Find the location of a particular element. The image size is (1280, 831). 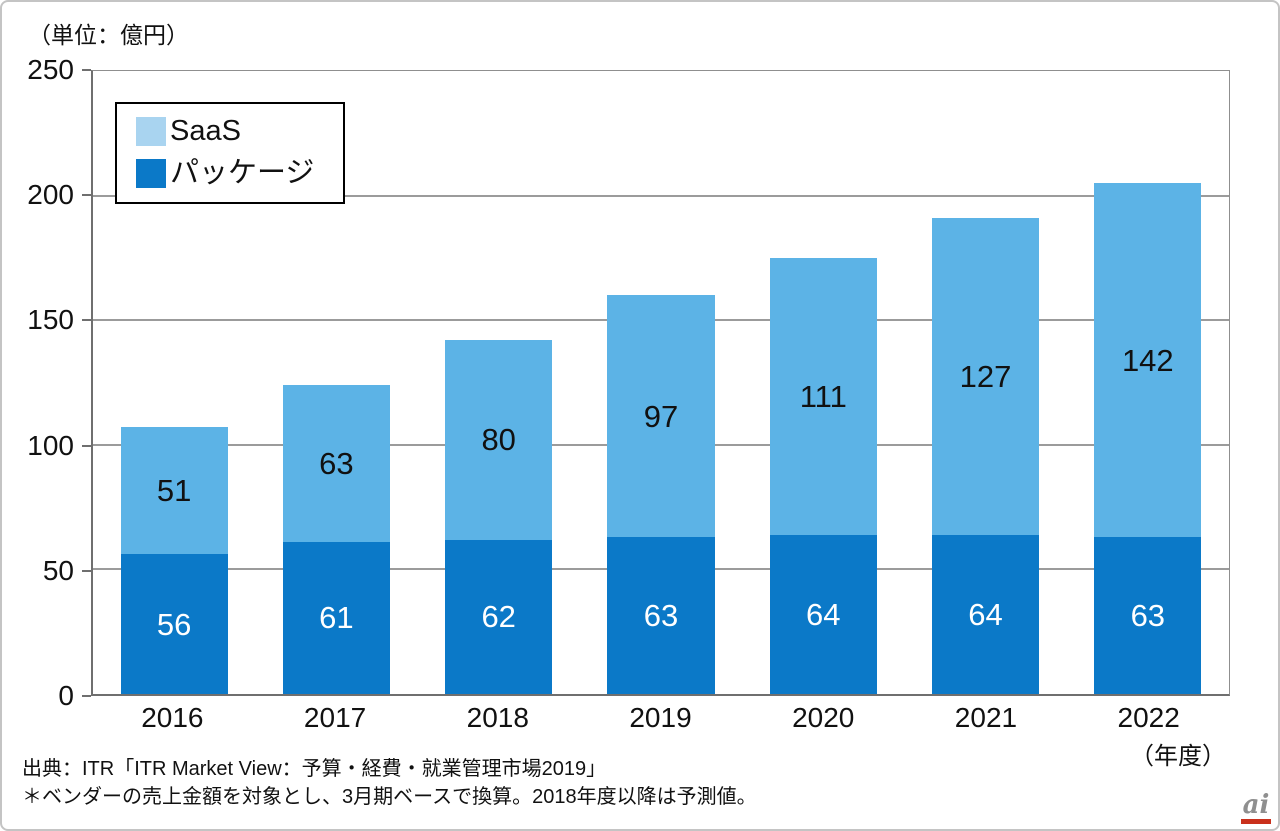

bar-column-2021: 127 64 is located at coordinates (985, 382).